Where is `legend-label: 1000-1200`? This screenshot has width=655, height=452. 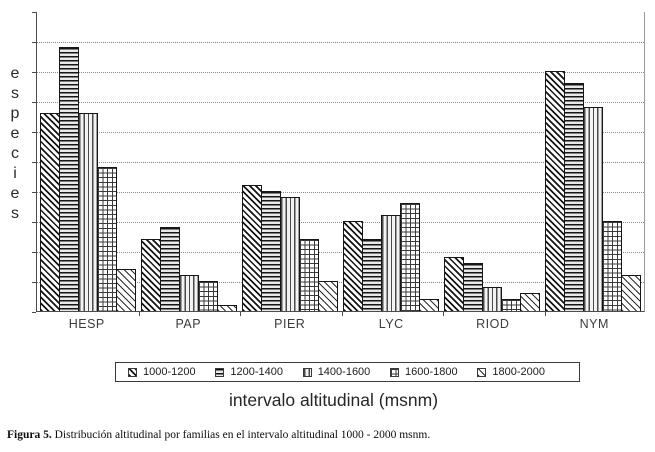 legend-label: 1000-1200 is located at coordinates (169, 372).